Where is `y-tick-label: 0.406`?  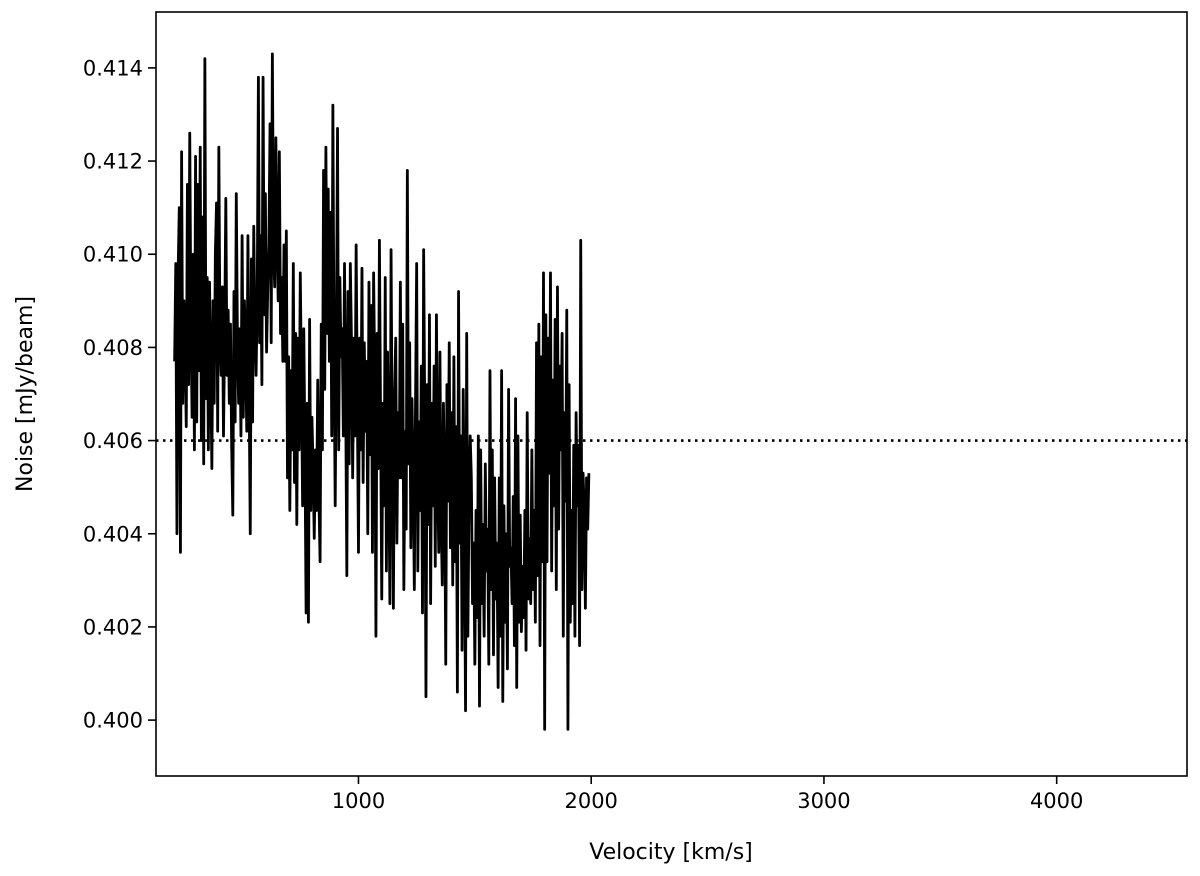 y-tick-label: 0.406 is located at coordinates (113, 441).